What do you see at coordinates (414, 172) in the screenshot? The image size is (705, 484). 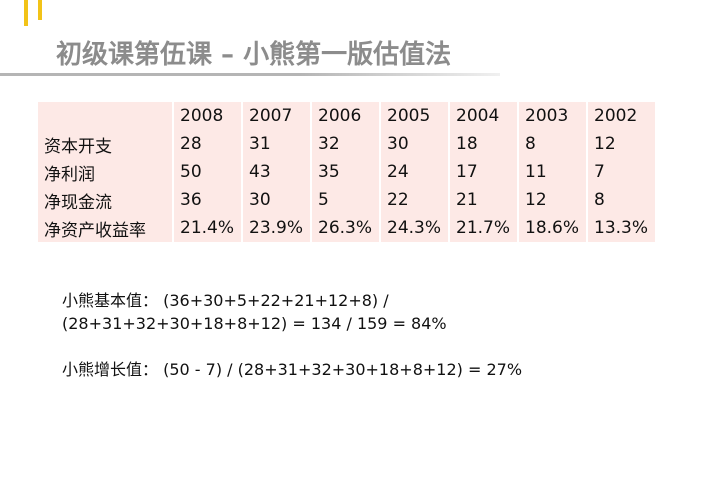 I see `table-cell: 24` at bounding box center [414, 172].